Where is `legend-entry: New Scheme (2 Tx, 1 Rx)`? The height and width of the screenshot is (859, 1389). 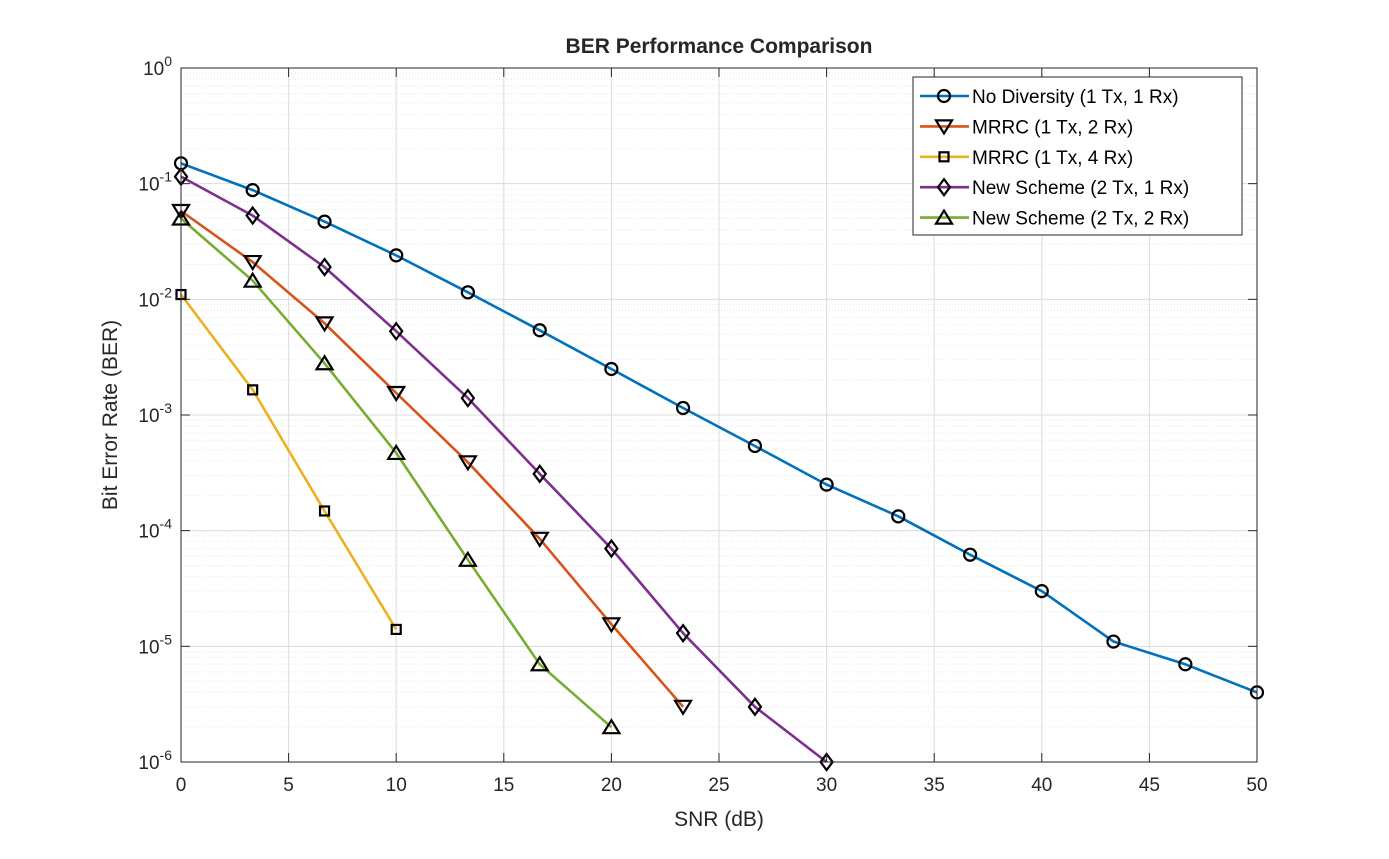
legend-entry: New Scheme (2 Tx, 1 Rx) is located at coordinates (1054, 188).